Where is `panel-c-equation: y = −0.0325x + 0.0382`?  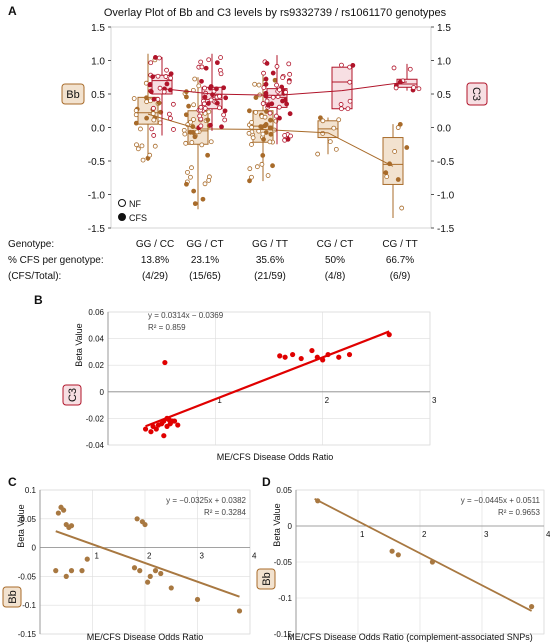
panel-c-equation: y = −0.0325x + 0.0382 is located at coordinates (206, 500).